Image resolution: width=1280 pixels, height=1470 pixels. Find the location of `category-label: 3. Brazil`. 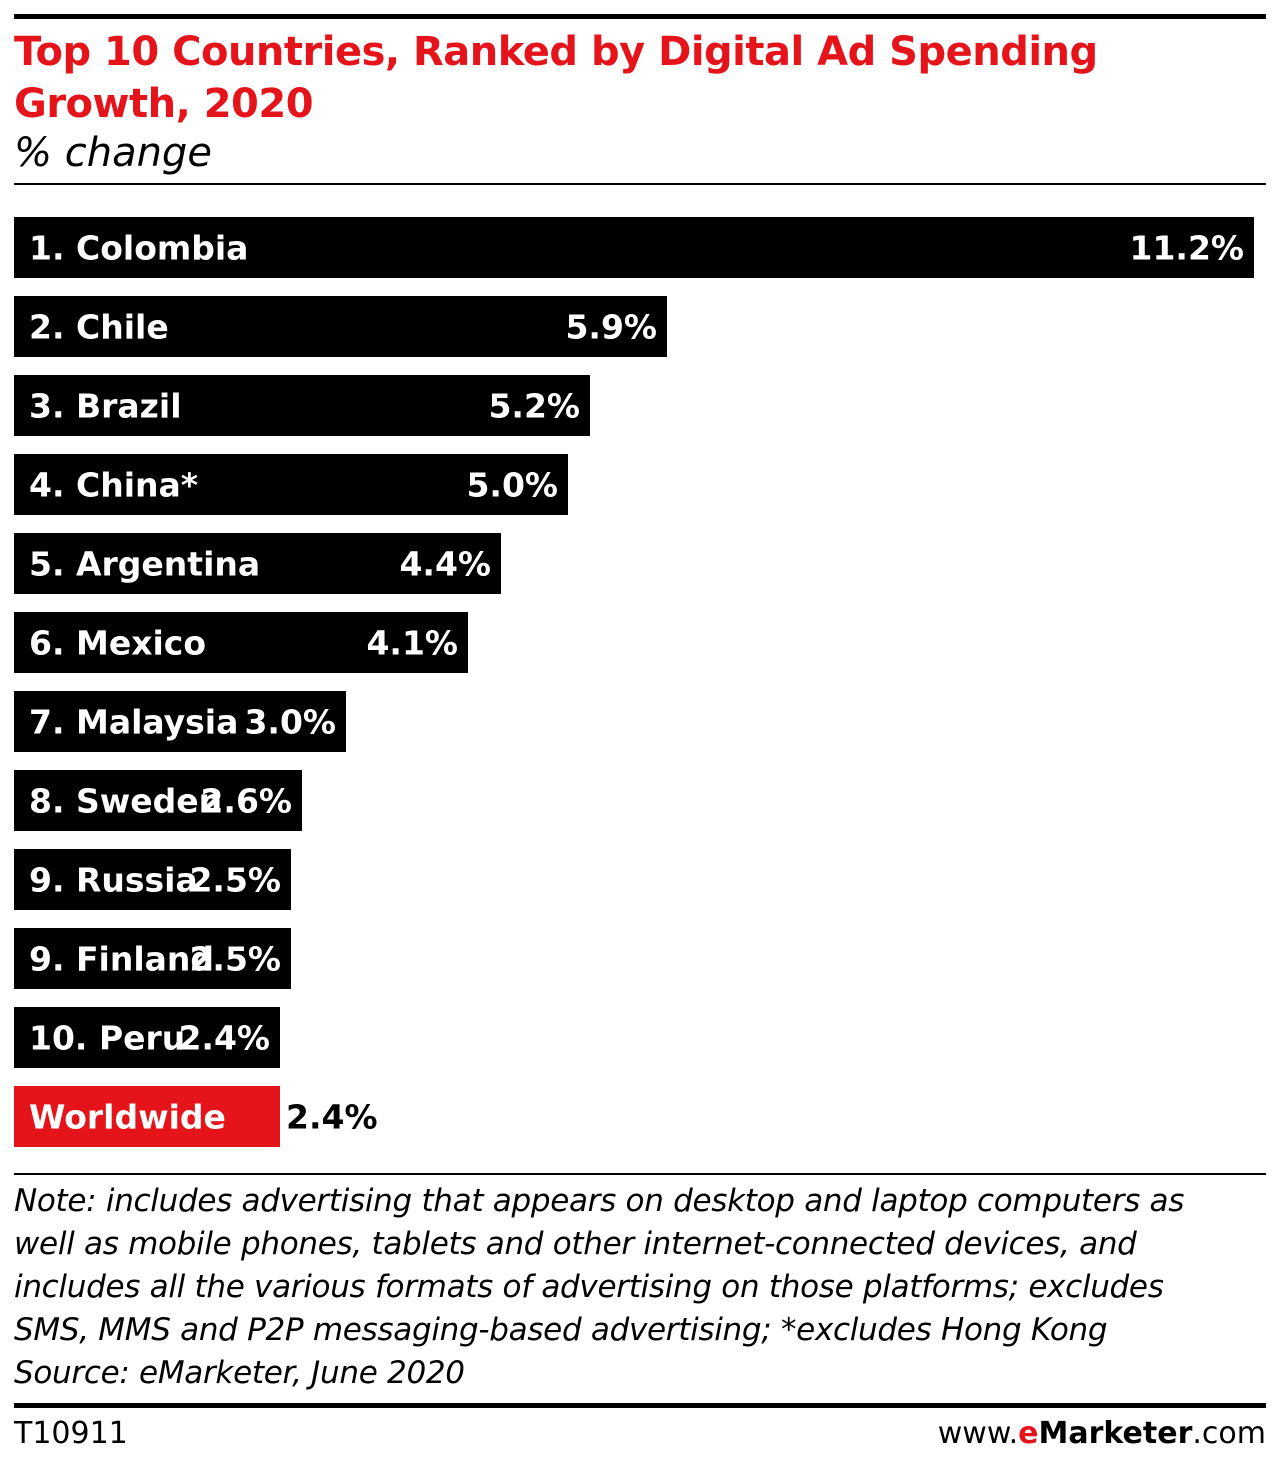

category-label: 3. Brazil is located at coordinates (105, 406).